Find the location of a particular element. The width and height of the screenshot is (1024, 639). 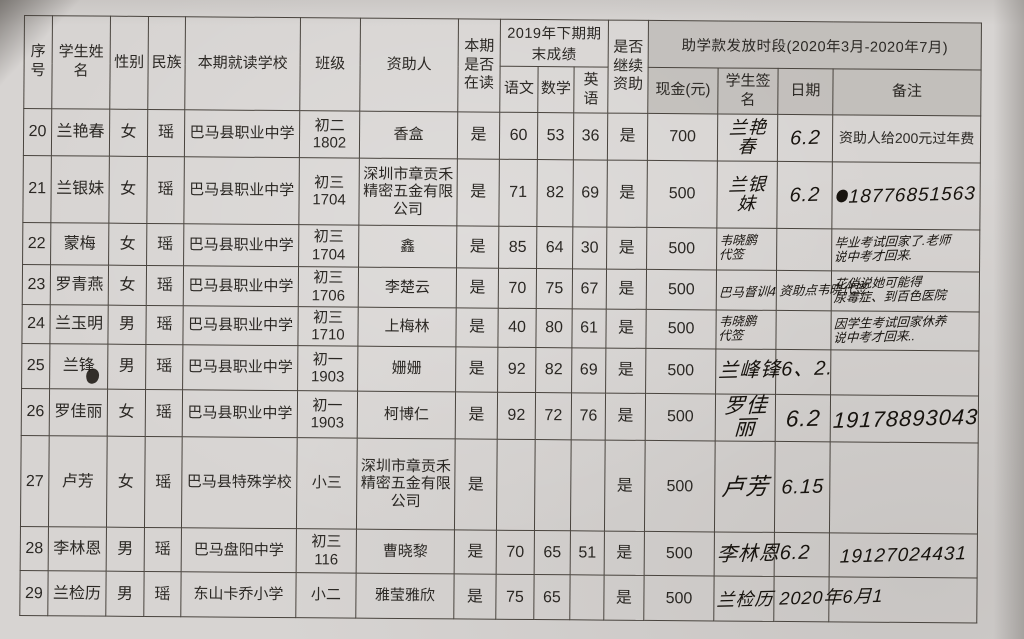

cell-sponsor: 姗姗 is located at coordinates (406, 369).